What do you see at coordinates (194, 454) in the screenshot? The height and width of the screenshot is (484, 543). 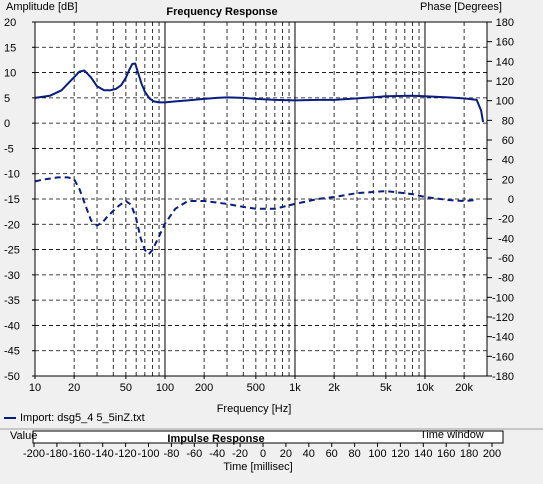 I see `impulse-x-tick-label: -60` at bounding box center [194, 454].